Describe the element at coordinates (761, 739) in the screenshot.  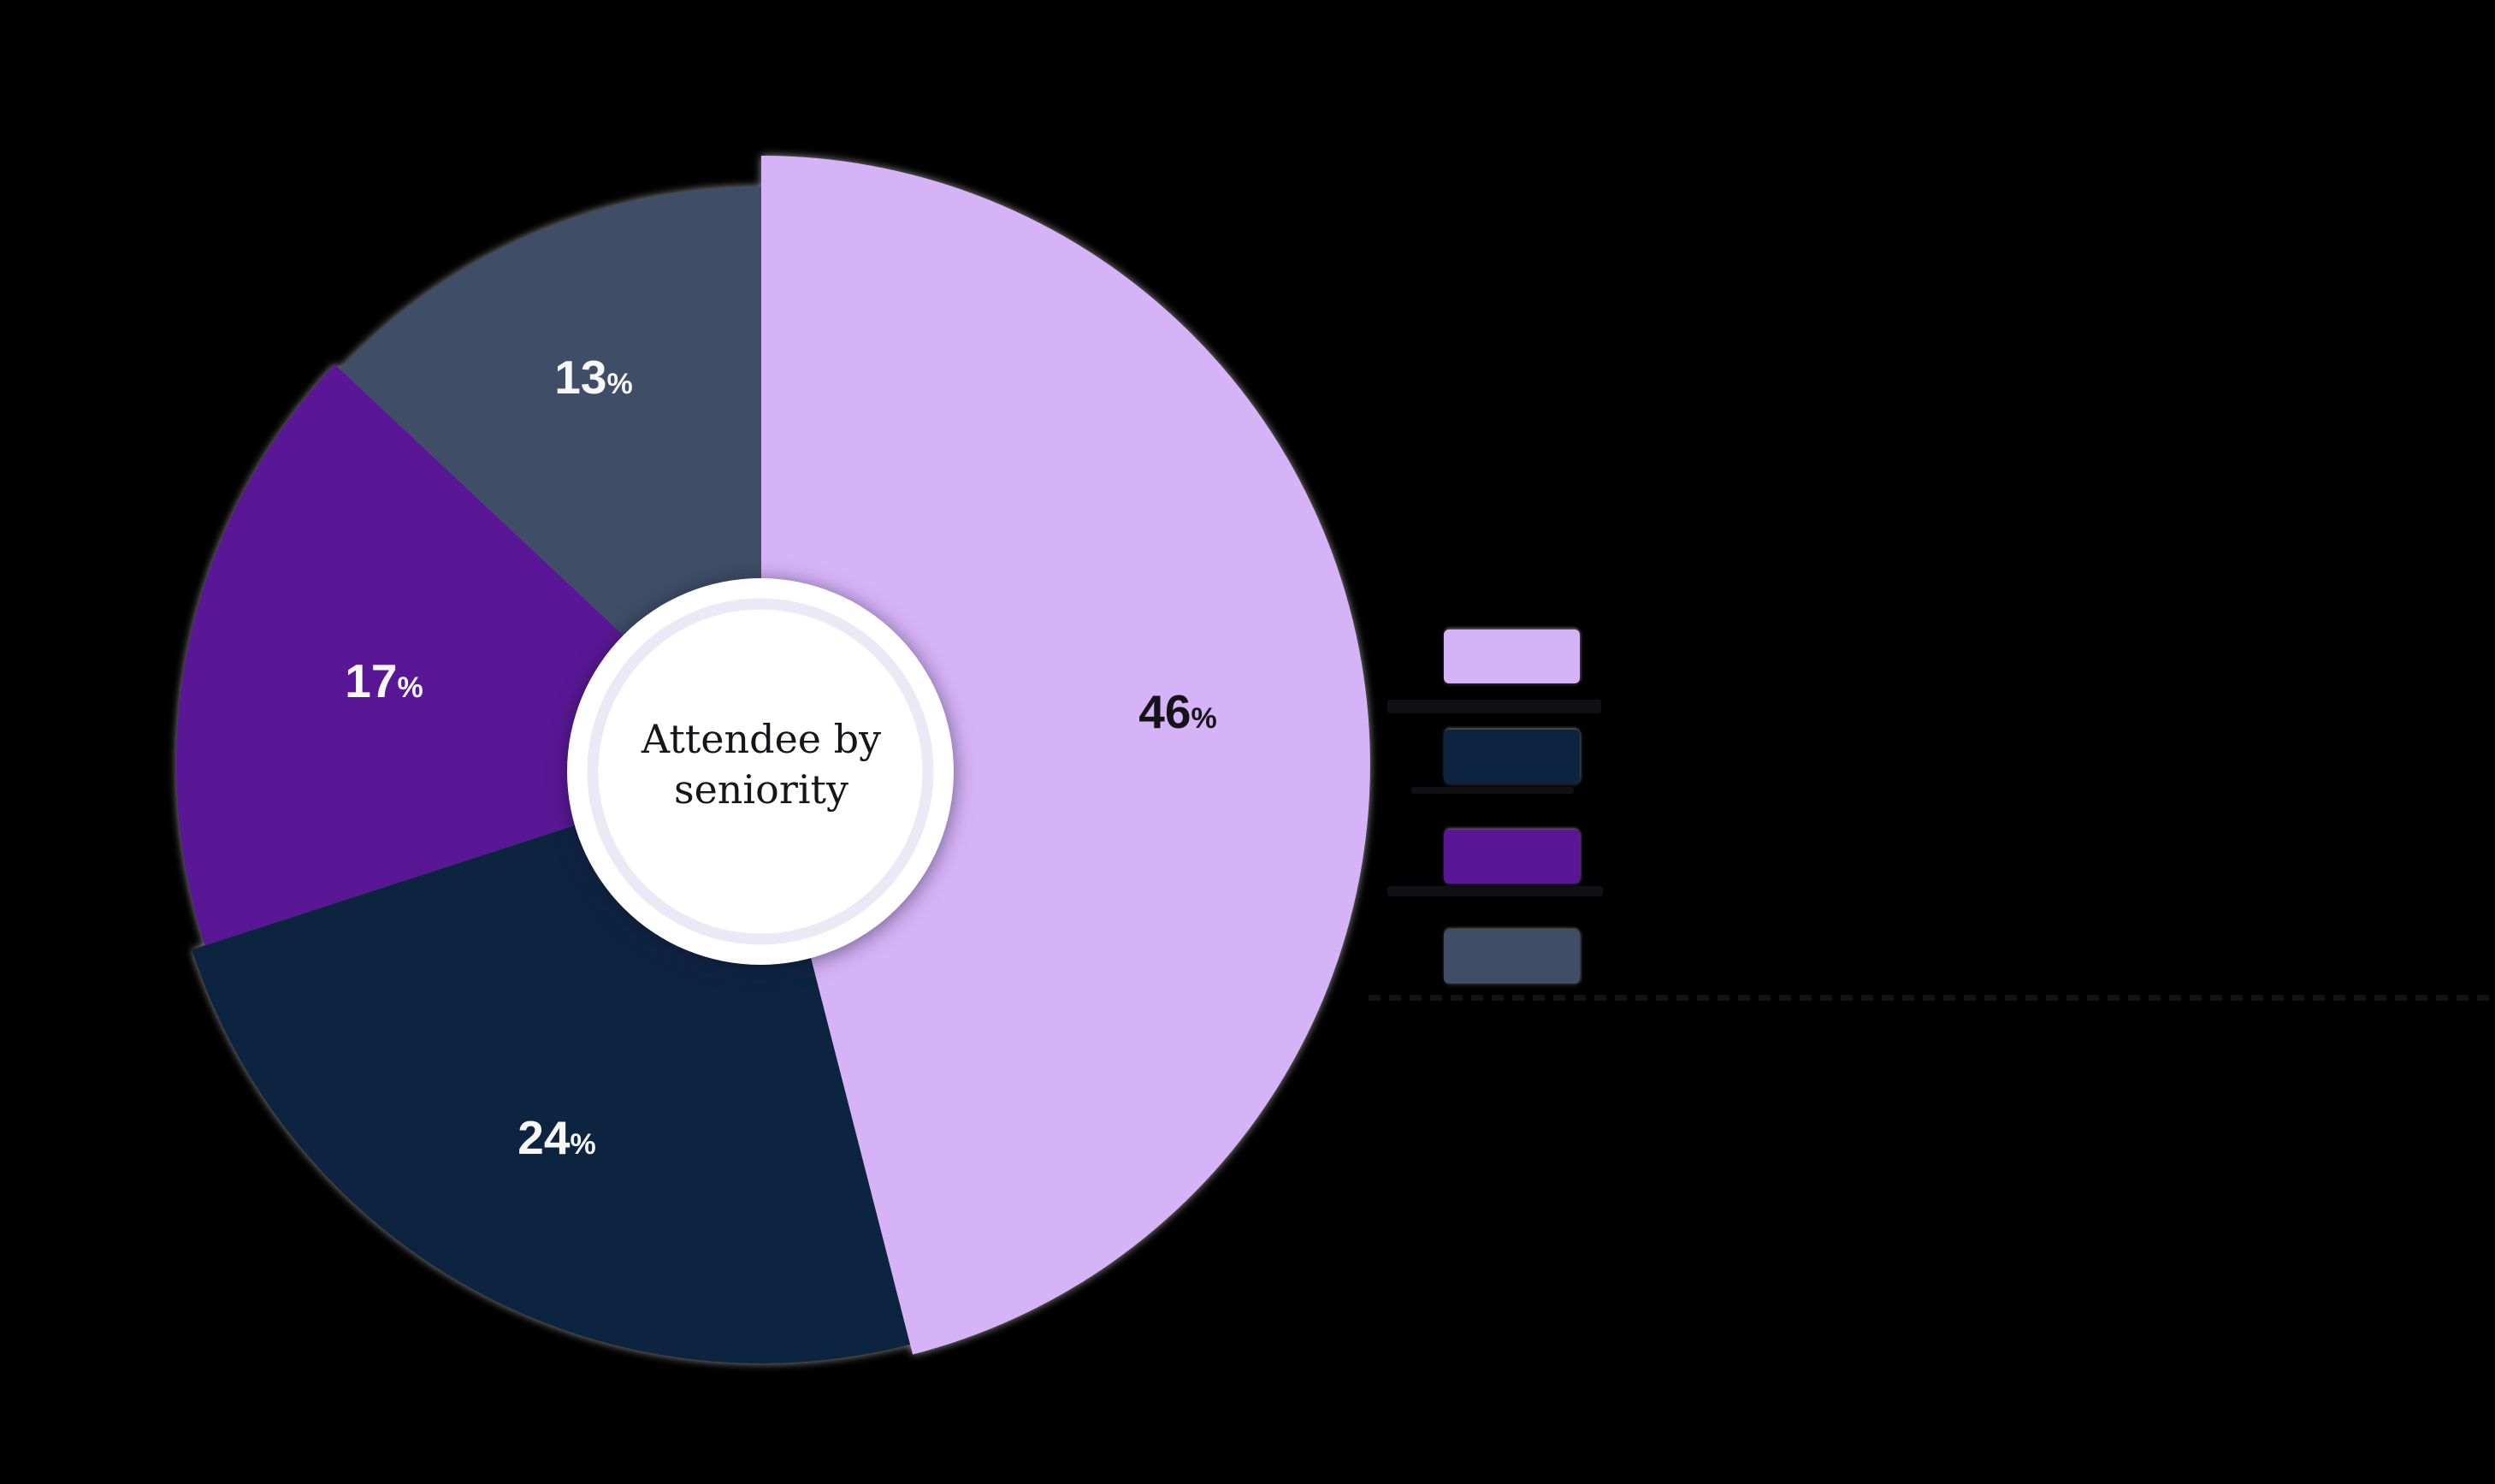
I see `pie-center-title-line1: Attendee by` at that location.